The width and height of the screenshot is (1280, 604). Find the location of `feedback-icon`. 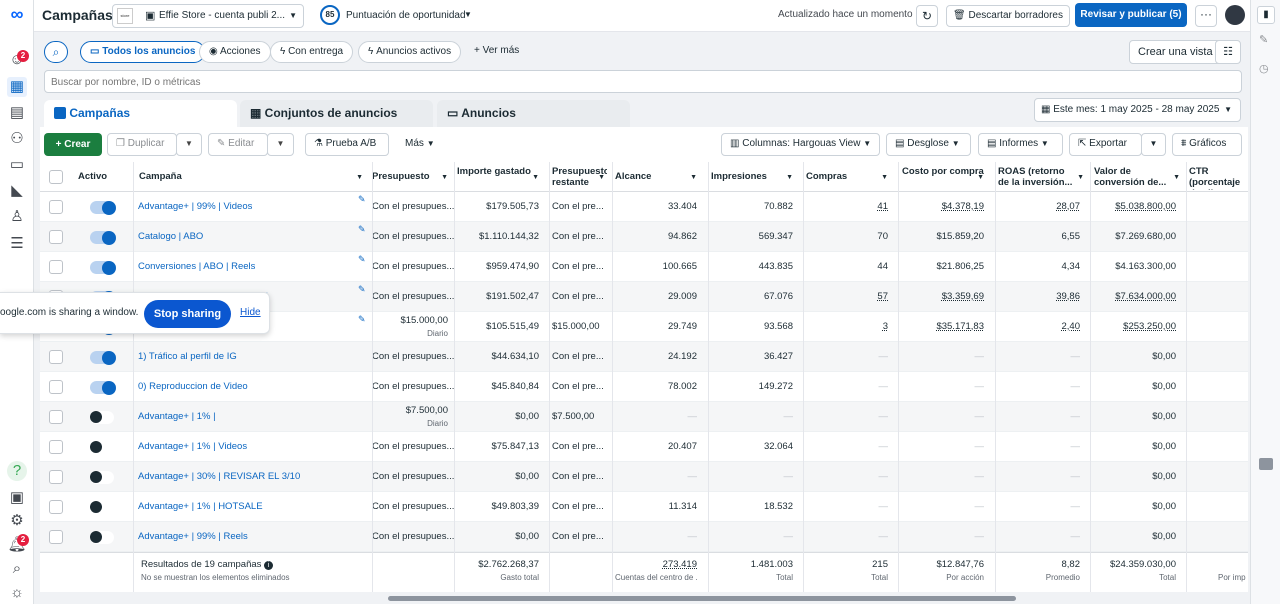

feedback-icon is located at coordinates (1266, 464).